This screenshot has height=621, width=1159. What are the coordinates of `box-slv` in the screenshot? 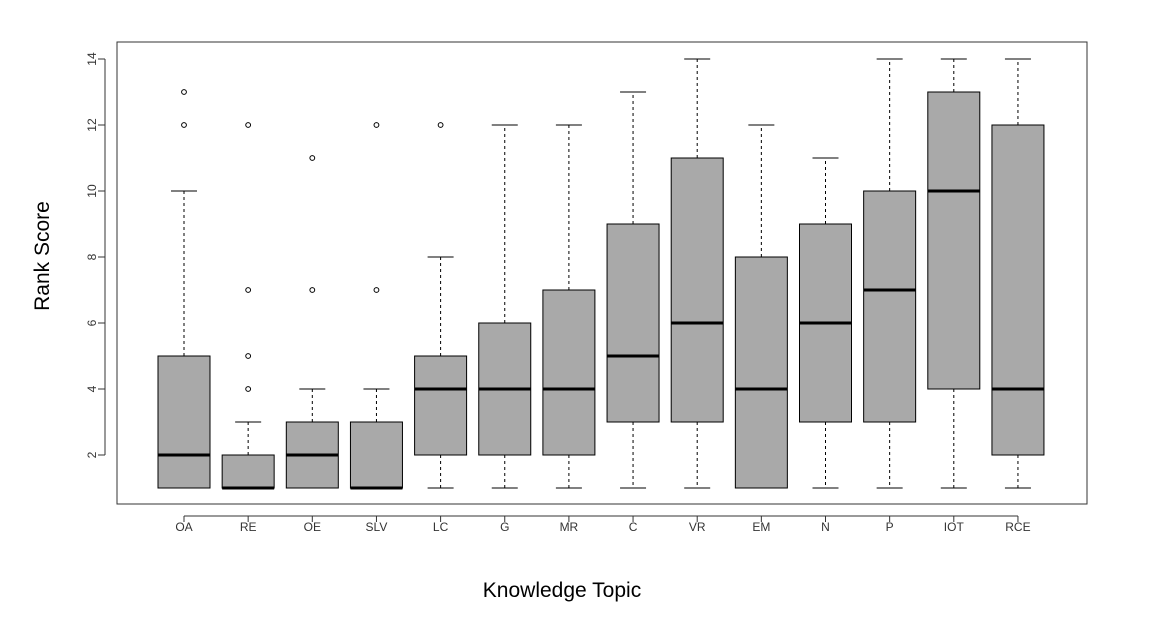 It's located at (376, 306).